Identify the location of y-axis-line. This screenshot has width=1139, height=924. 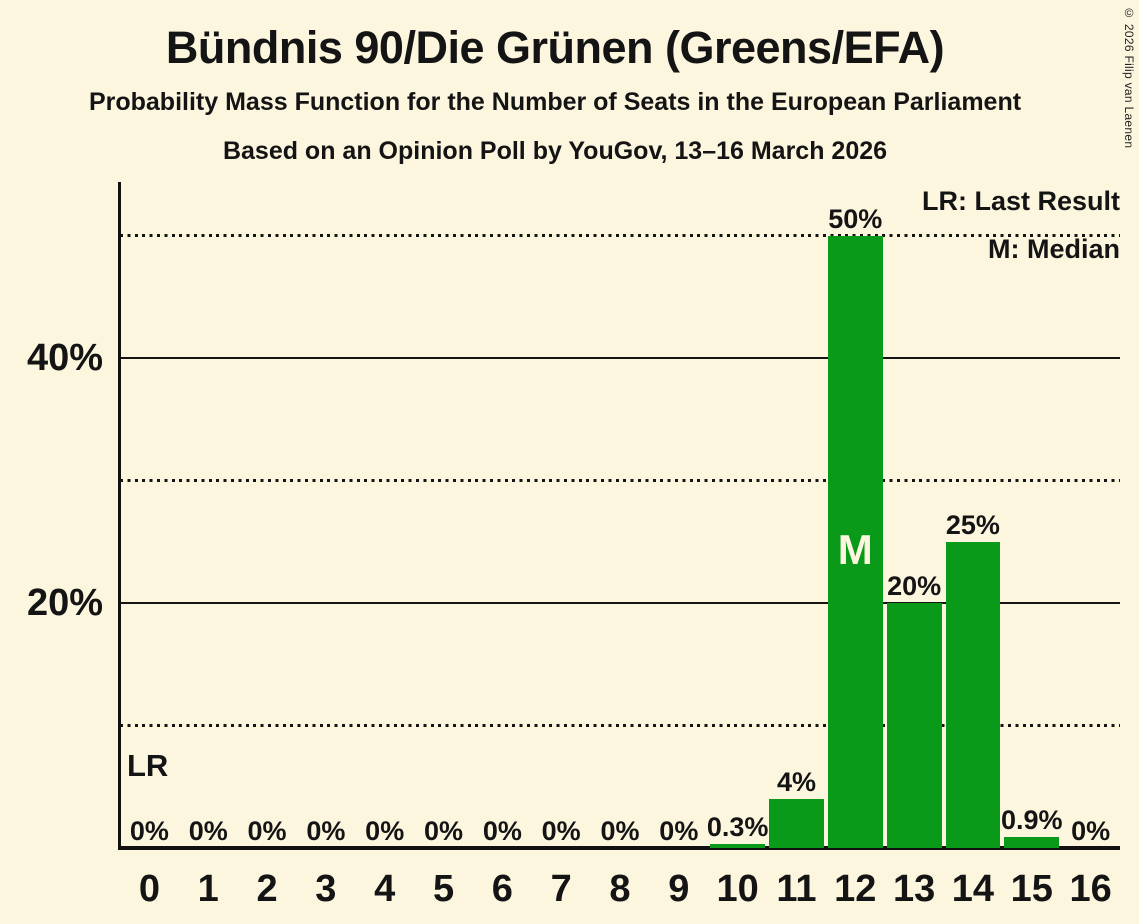
(119, 516).